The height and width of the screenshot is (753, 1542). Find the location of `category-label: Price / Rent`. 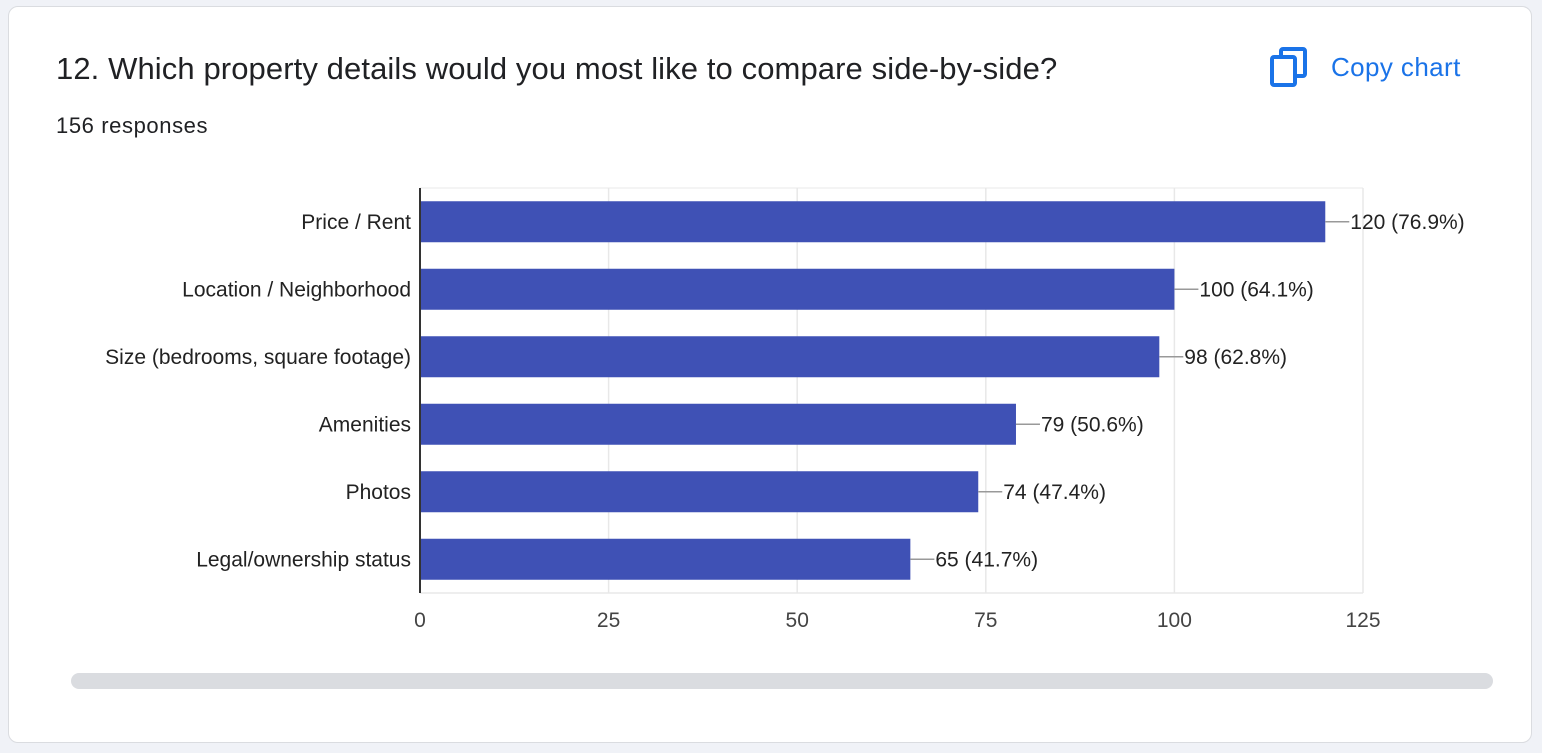

category-label: Price / Rent is located at coordinates (356, 222).